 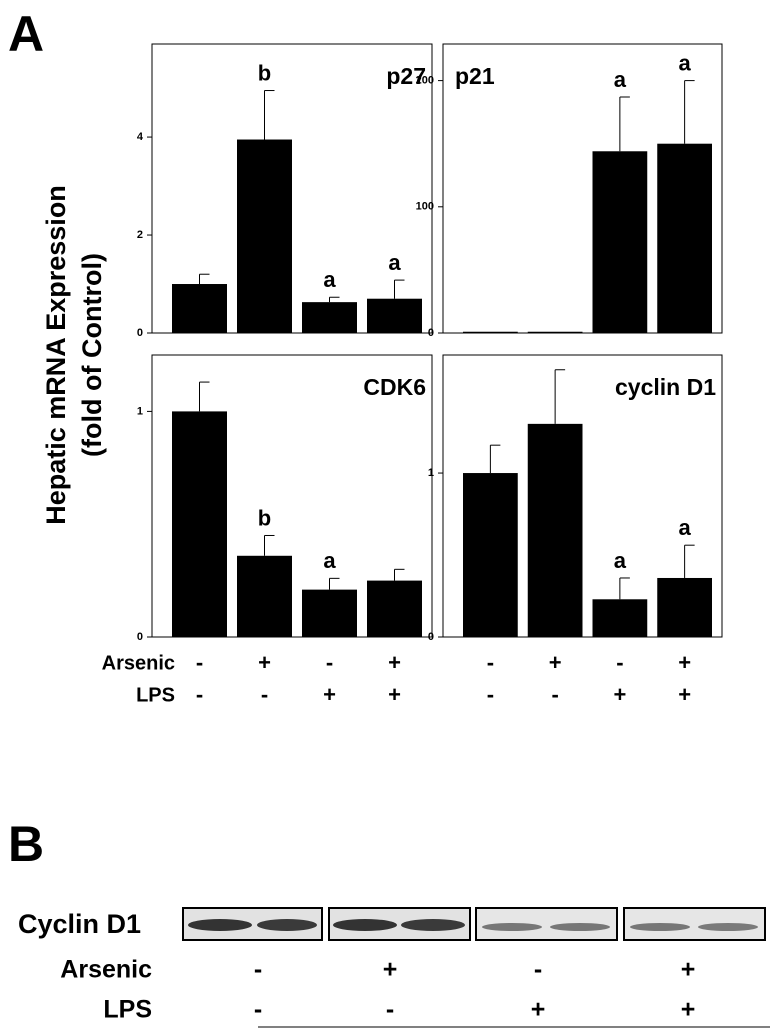 What do you see at coordinates (140, 137) in the screenshot?
I see `y-tick-label: 4` at bounding box center [140, 137].